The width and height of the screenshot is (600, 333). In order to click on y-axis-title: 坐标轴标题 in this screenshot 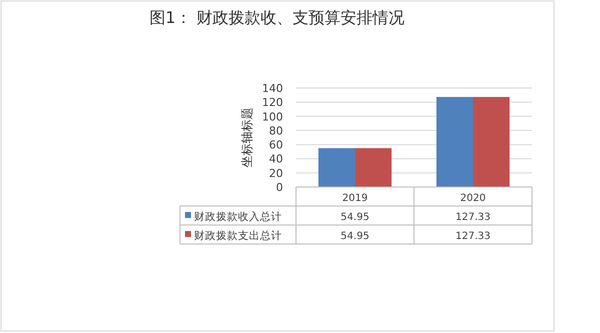, I will do `click(247, 138)`.